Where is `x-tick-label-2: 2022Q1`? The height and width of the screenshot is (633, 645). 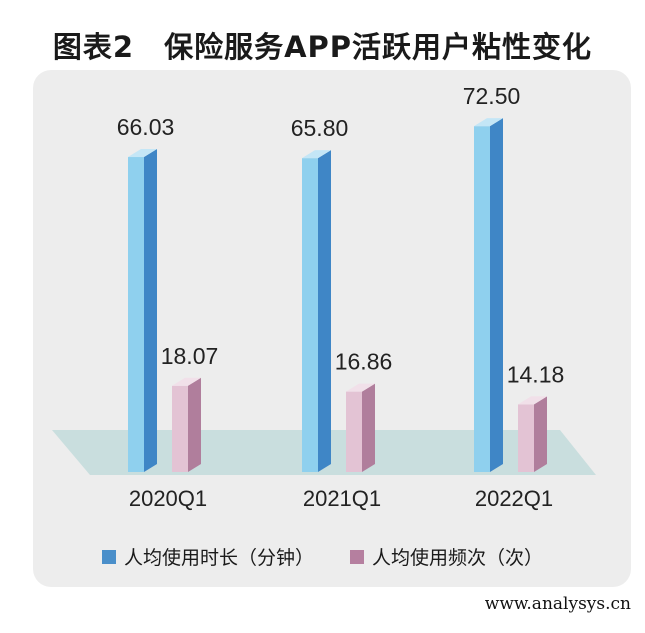
x-tick-label-2: 2022Q1 is located at coordinates (514, 498).